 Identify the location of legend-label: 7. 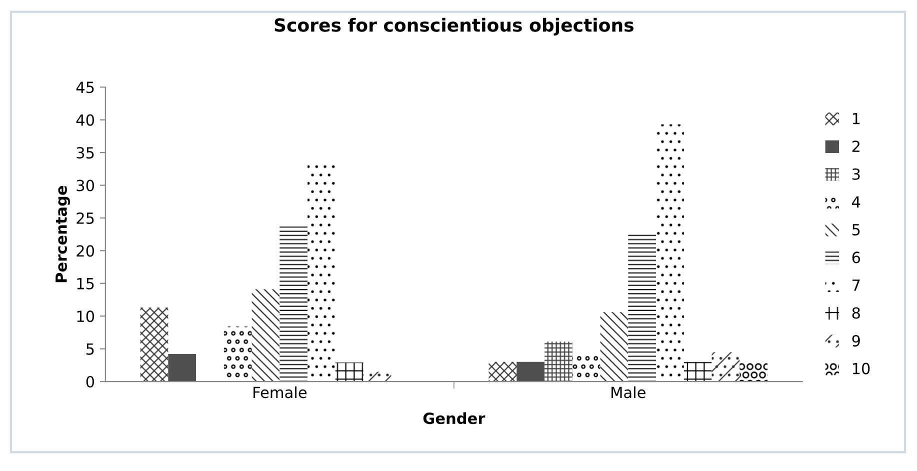
(856, 285).